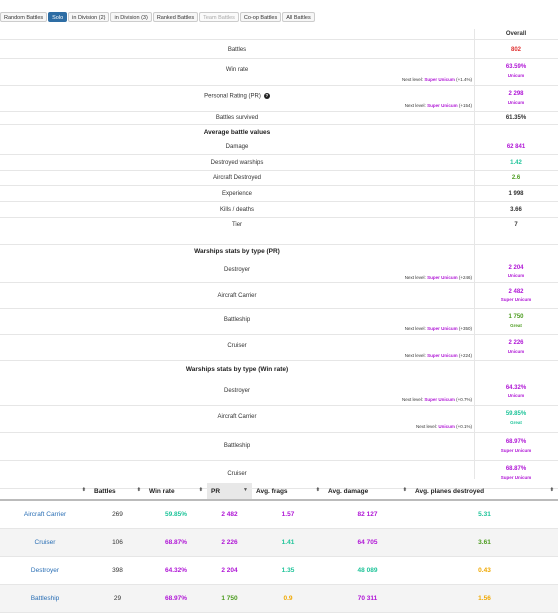 The width and height of the screenshot is (558, 613). What do you see at coordinates (516, 414) in the screenshot?
I see `wr-carrier-value: 59.85%` at bounding box center [516, 414].